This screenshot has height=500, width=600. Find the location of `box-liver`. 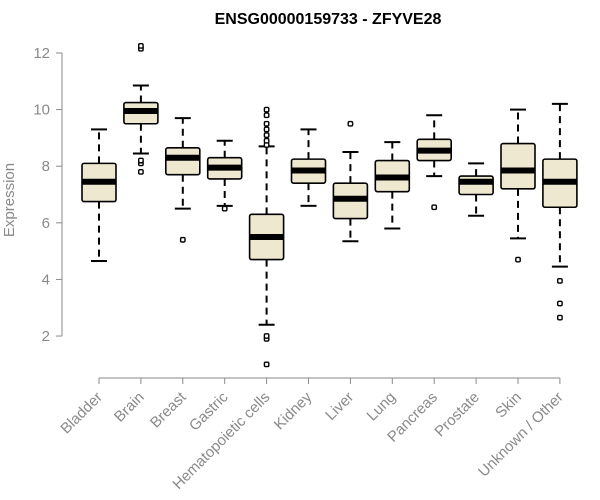

box-liver is located at coordinates (350, 181).